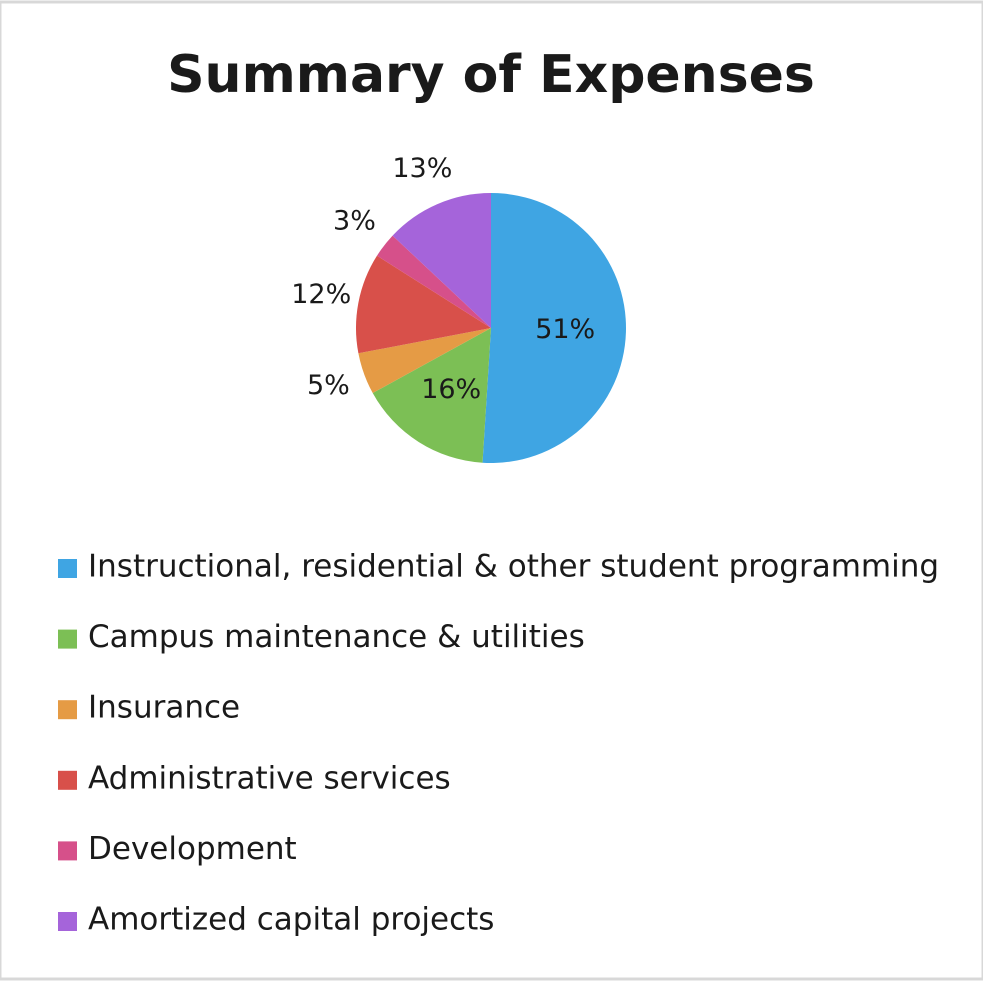 Image resolution: width=983 pixels, height=983 pixels. I want to click on legend-label: Development, so click(192, 849).